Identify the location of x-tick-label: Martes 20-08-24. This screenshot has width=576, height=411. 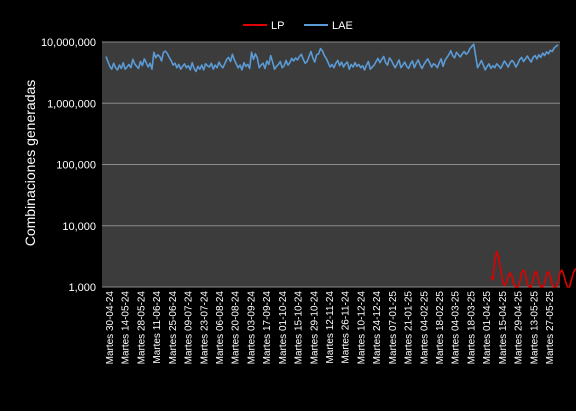
(236, 328).